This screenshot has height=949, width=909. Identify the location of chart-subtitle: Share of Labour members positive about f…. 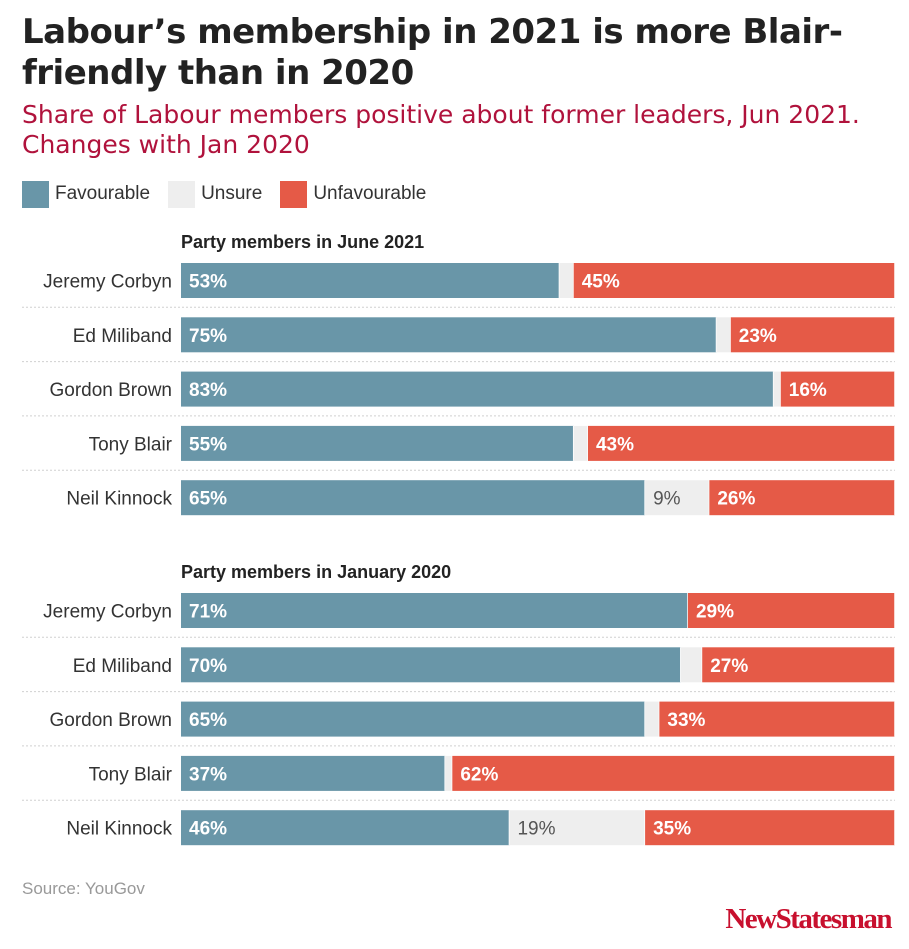
(441, 129).